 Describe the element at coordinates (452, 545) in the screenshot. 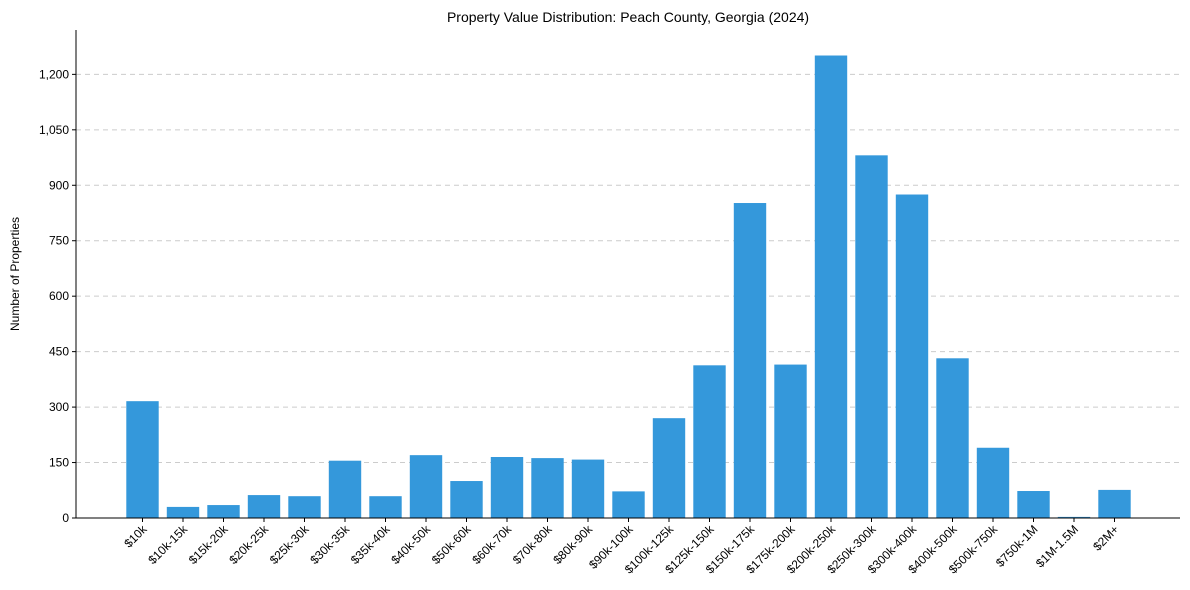

I see `x-tick-label: $50k-60k` at that location.